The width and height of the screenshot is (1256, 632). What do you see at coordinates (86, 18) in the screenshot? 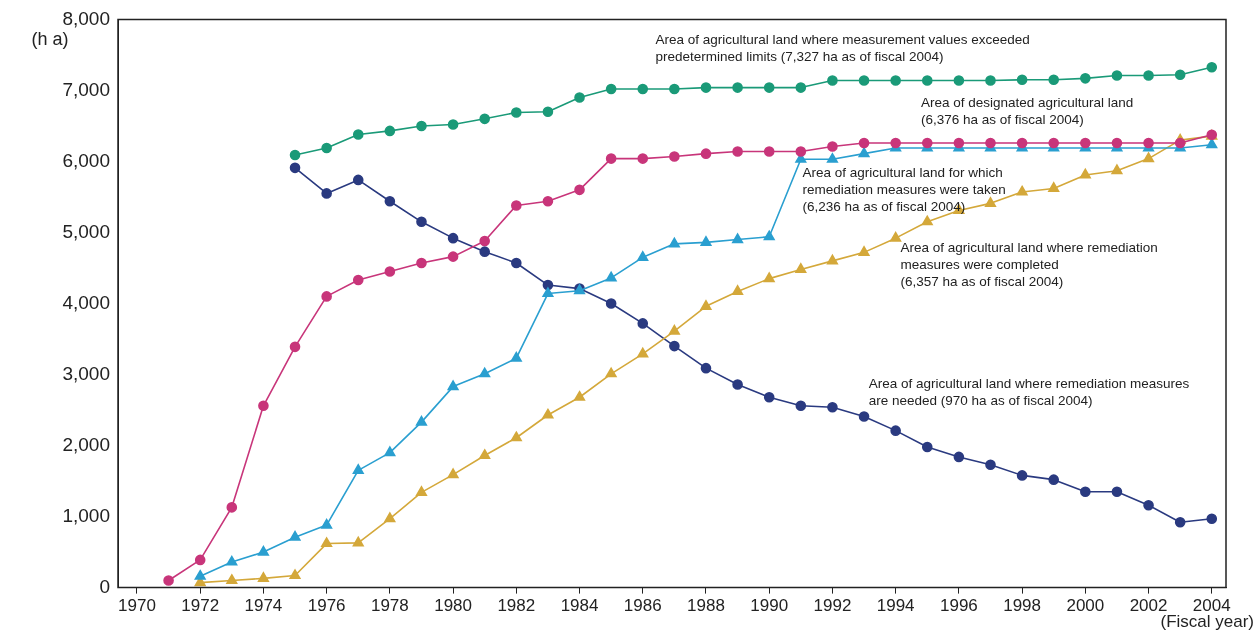
I see `y-tick-label: 8,000` at bounding box center [86, 18].